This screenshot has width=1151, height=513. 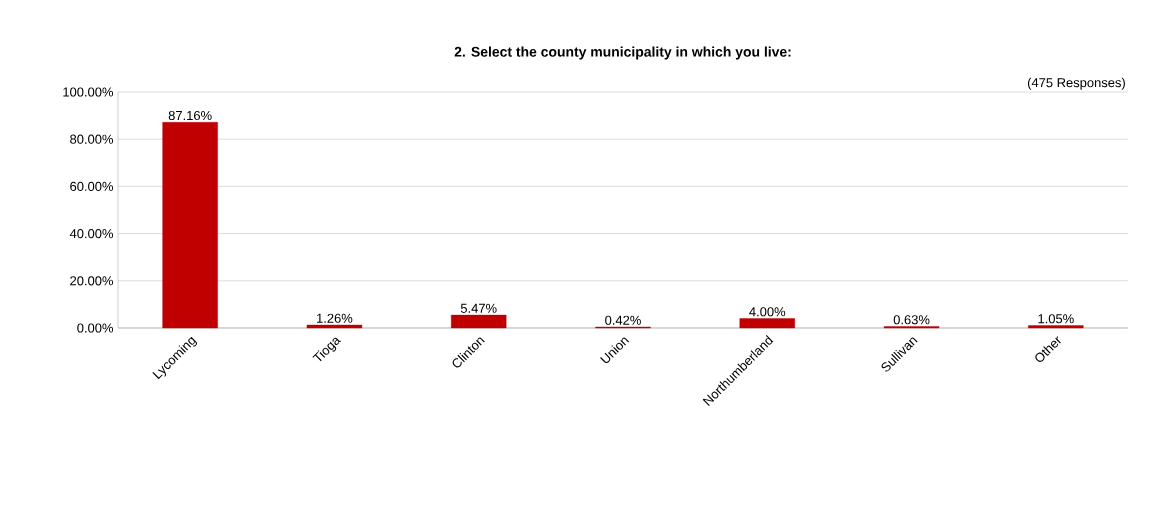 What do you see at coordinates (1056, 319) in the screenshot?
I see `data-label: 1.05%` at bounding box center [1056, 319].